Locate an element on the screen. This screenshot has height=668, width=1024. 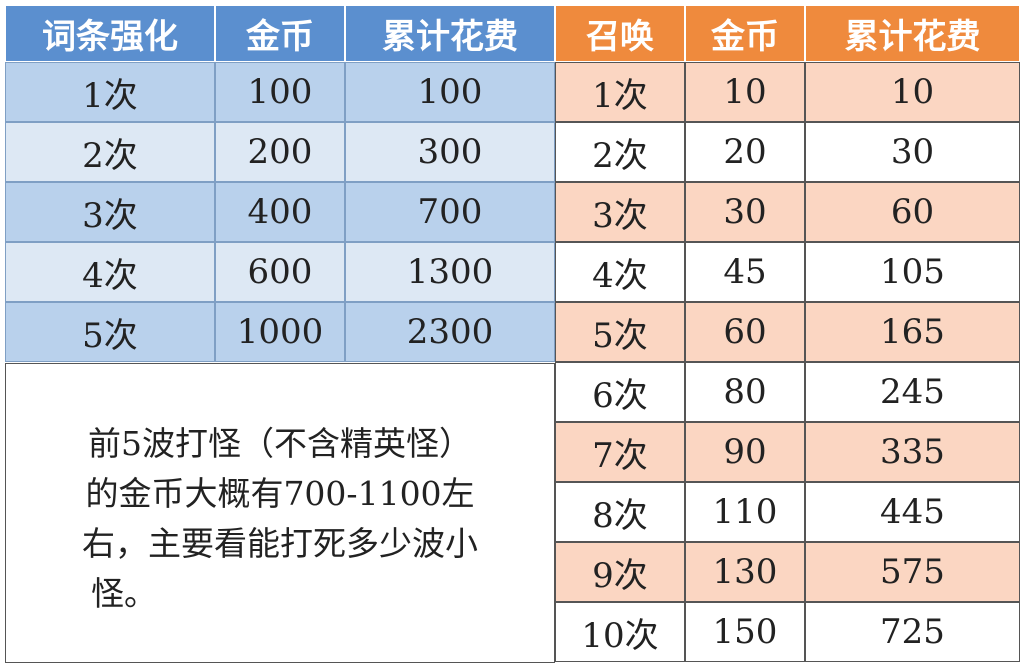
table-cell: 575 is located at coordinates (912, 572).